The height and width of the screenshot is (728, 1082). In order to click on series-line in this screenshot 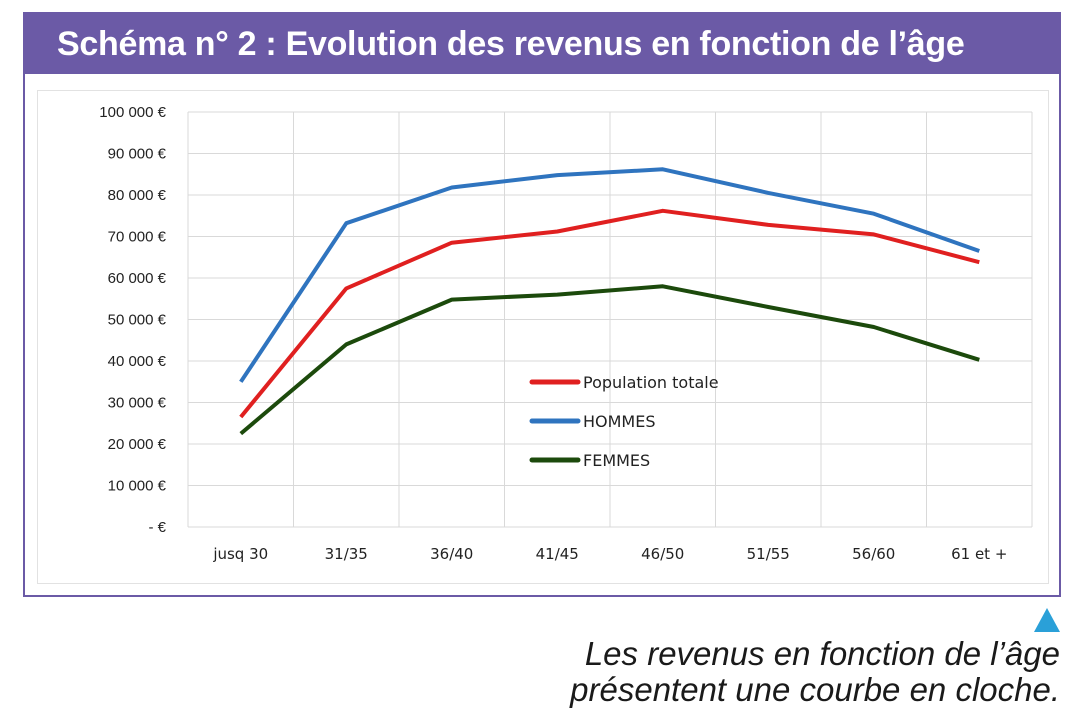, I will do `click(609, 360)`.